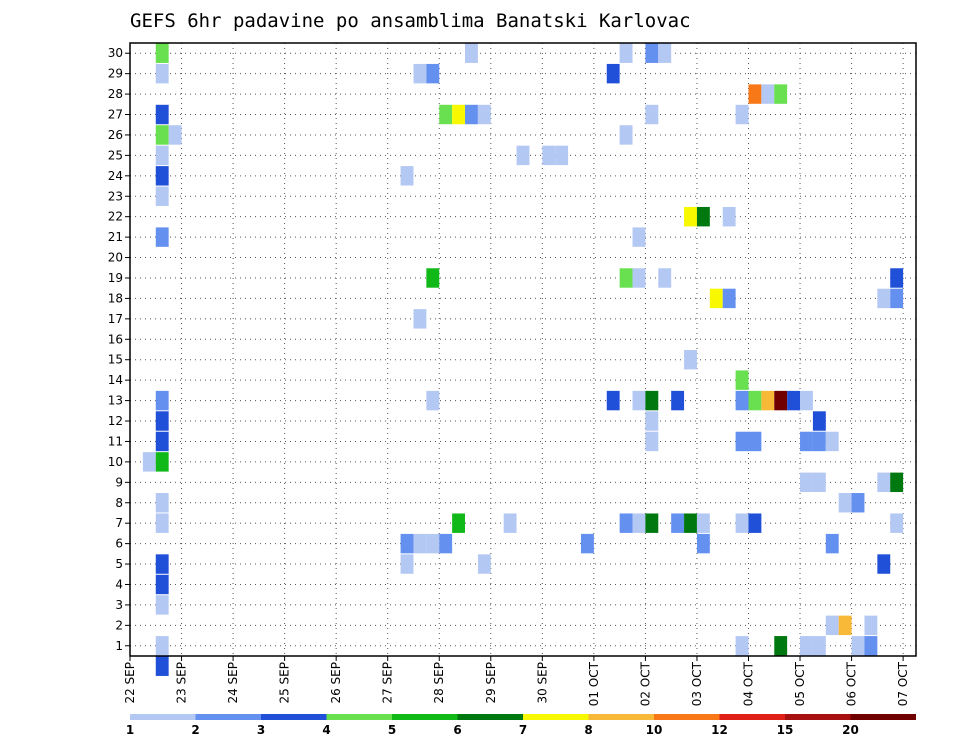  I want to click on y-tick-label: 27, so click(115, 115).